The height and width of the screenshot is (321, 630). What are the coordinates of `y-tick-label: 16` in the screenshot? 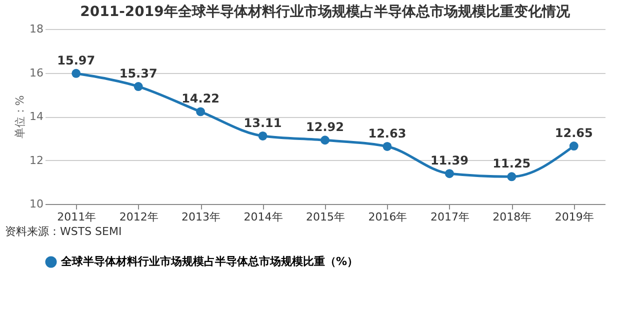 It's located at (37, 73).